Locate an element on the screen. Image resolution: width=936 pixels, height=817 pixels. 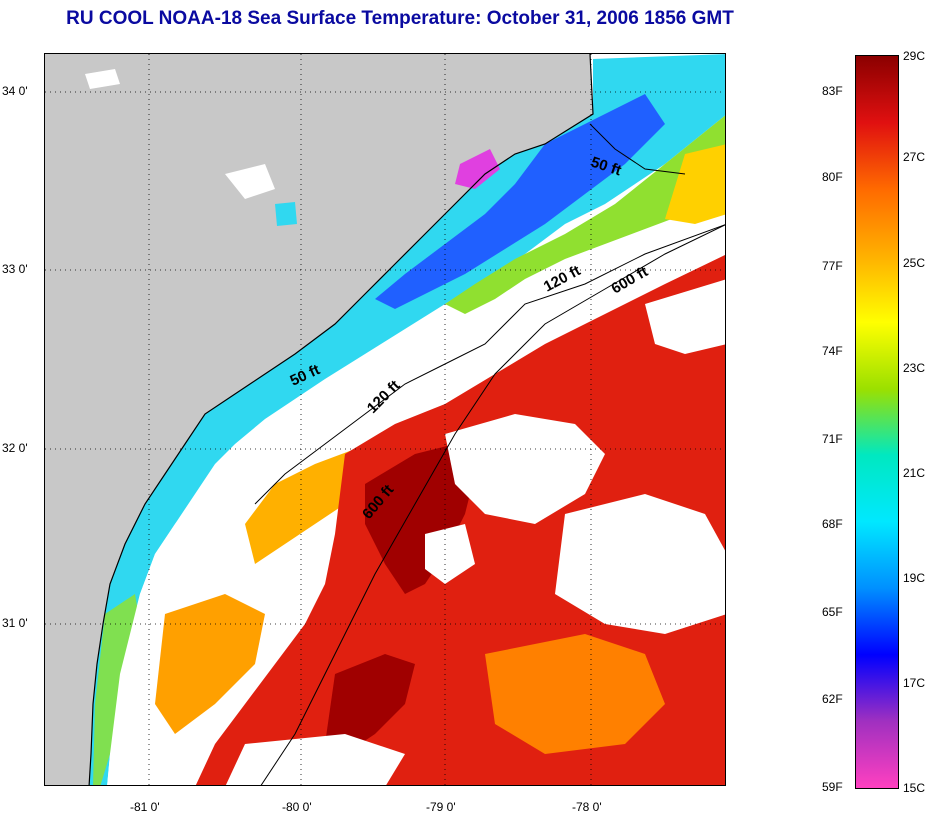
colorbar-f-59: 59F is located at coordinates (832, 787).